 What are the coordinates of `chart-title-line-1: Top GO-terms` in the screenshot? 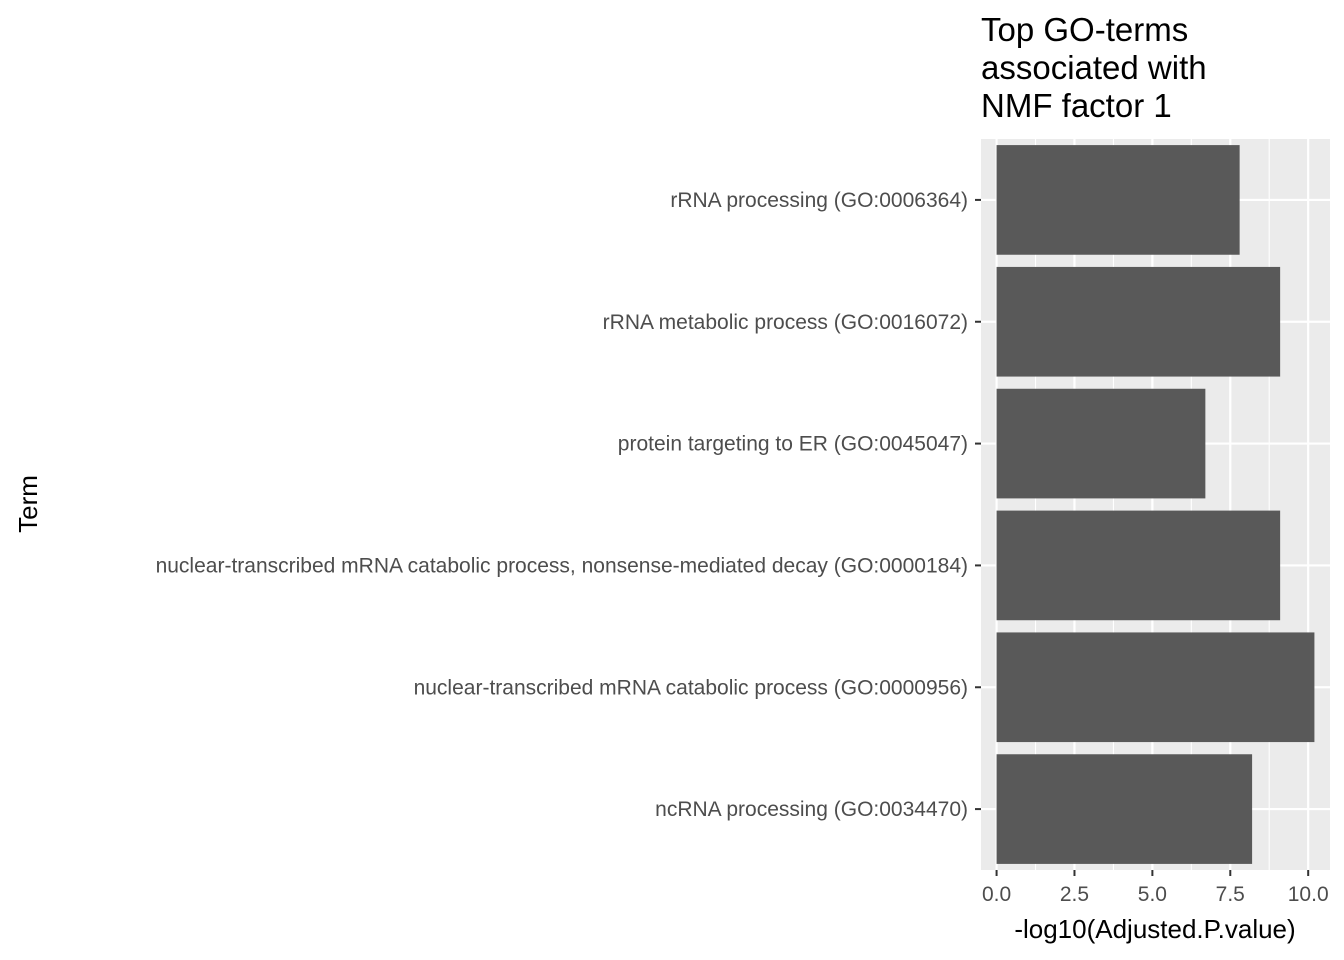 It's located at (1084, 29).